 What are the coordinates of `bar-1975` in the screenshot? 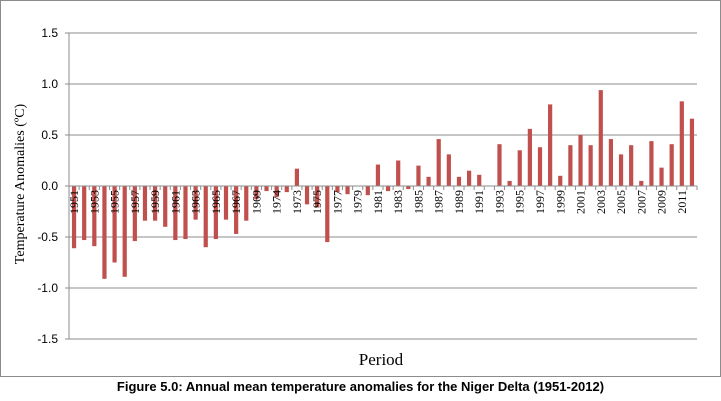 It's located at (317, 197).